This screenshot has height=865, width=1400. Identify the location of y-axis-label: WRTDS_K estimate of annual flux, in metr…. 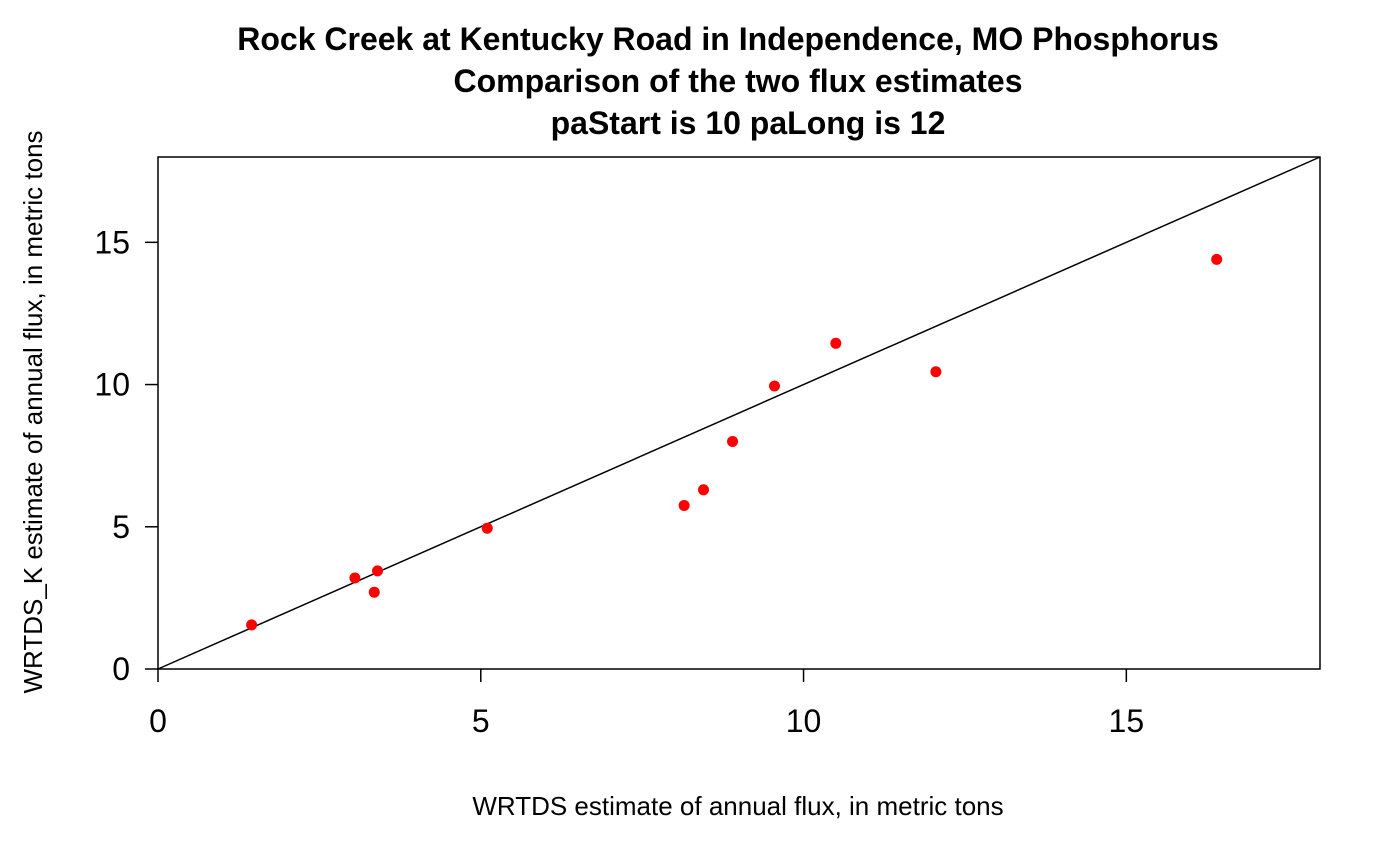
(33, 411).